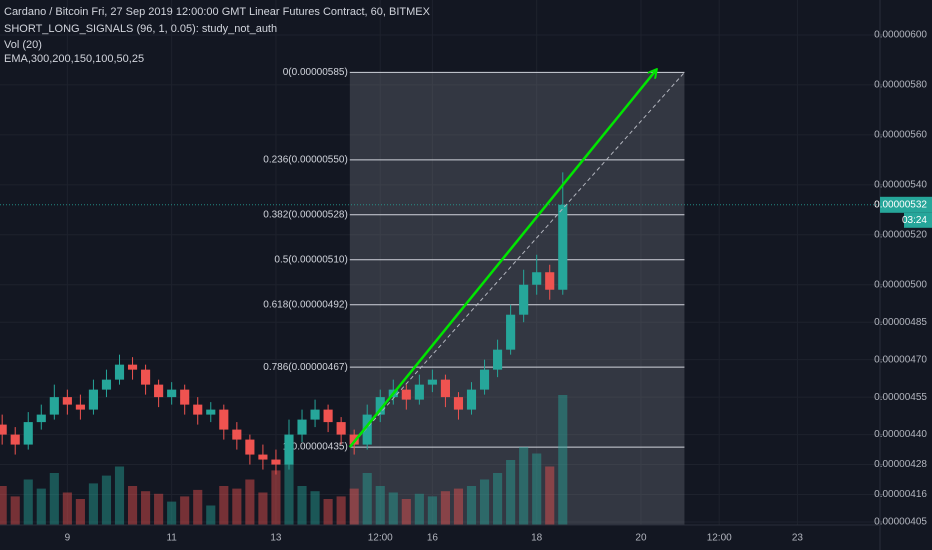 The width and height of the screenshot is (932, 550). What do you see at coordinates (68, 538) in the screenshot?
I see `x-tick-label: 9` at bounding box center [68, 538].